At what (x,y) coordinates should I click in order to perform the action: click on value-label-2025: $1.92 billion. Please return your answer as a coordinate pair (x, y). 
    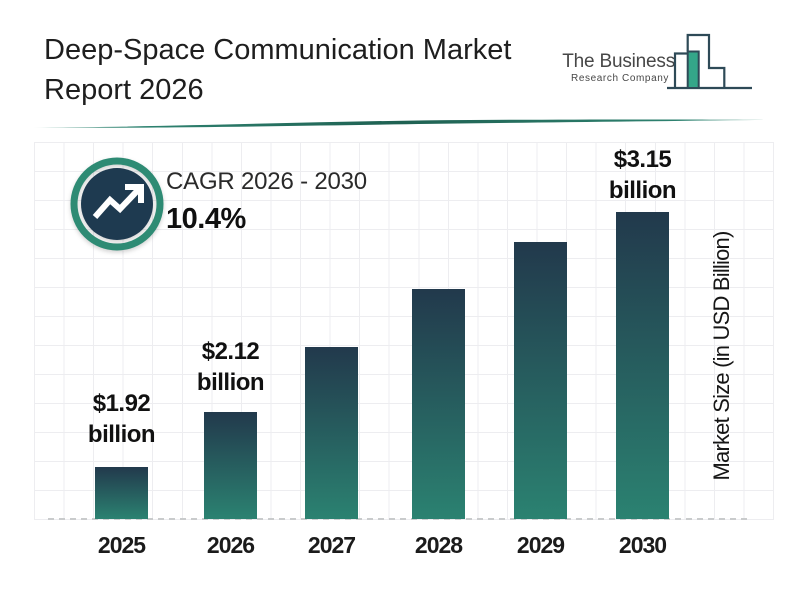
    Looking at the image, I should click on (121, 419).